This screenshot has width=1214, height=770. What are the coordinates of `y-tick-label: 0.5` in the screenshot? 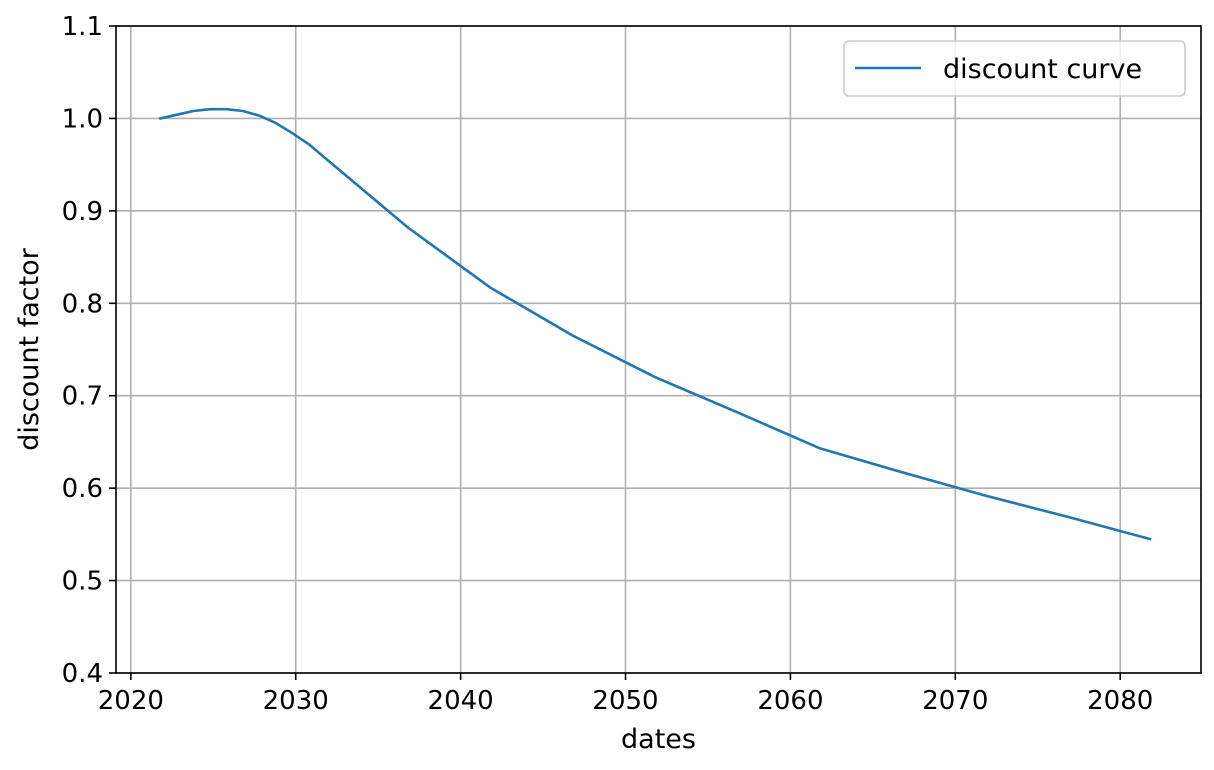 It's located at (82, 582).